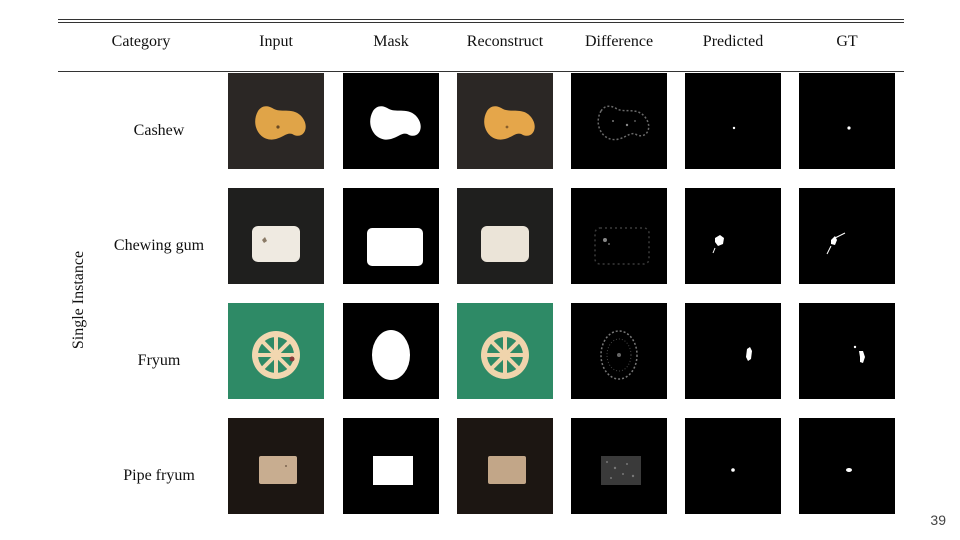 The width and height of the screenshot is (960, 540). What do you see at coordinates (391, 121) in the screenshot?
I see `cashew-mask-image` at bounding box center [391, 121].